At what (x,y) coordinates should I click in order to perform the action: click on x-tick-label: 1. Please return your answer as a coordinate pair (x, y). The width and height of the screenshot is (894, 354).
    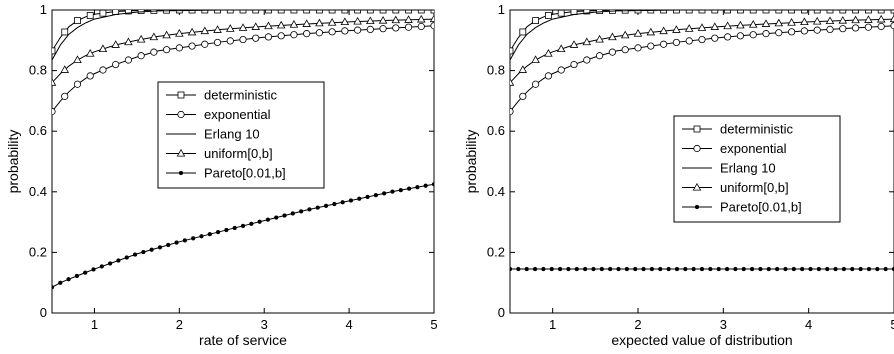
    Looking at the image, I should click on (552, 324).